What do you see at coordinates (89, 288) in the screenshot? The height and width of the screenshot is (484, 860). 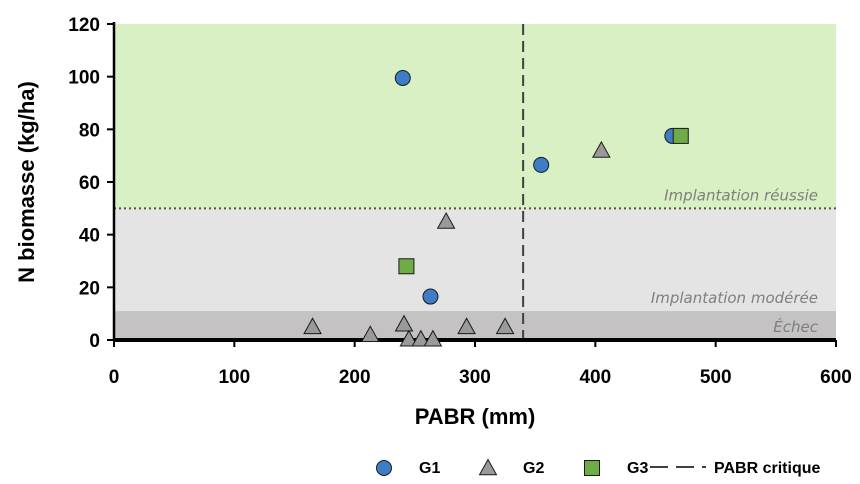 I see `y-tick-label: 20` at bounding box center [89, 288].